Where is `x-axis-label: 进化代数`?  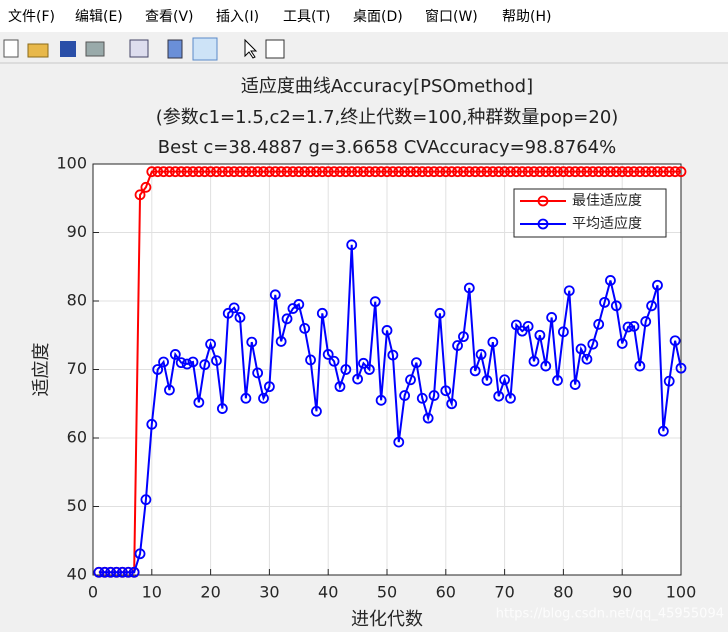 x-axis-label: 进化代数 is located at coordinates (387, 619).